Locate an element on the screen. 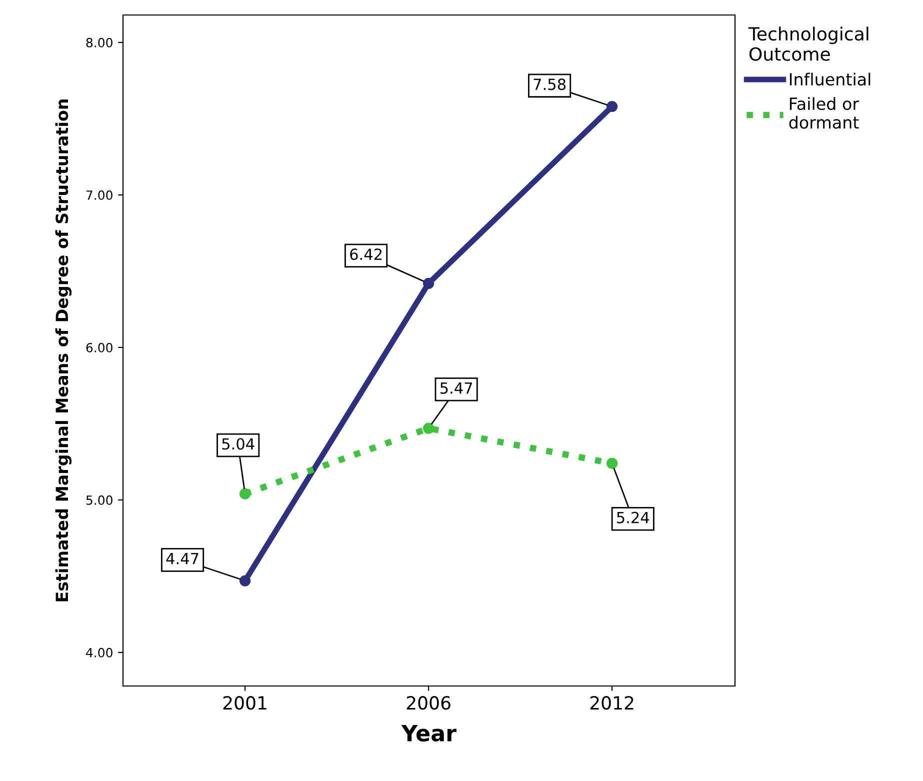  x-tick-label: 2012 is located at coordinates (612, 703).